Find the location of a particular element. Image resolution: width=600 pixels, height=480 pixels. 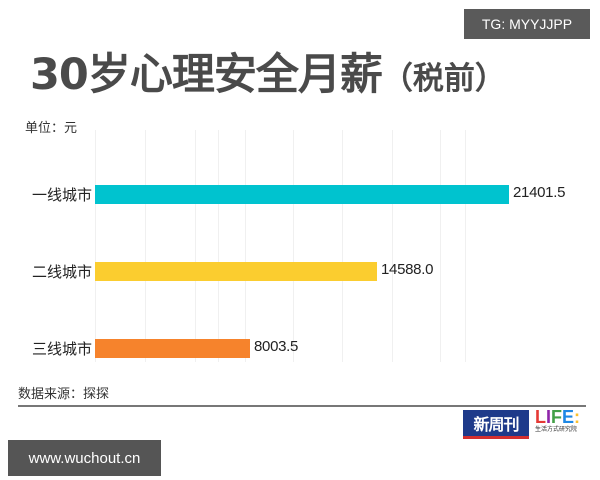

life-logo: LIFE: 生活方式研究院 is located at coordinates (565, 423).